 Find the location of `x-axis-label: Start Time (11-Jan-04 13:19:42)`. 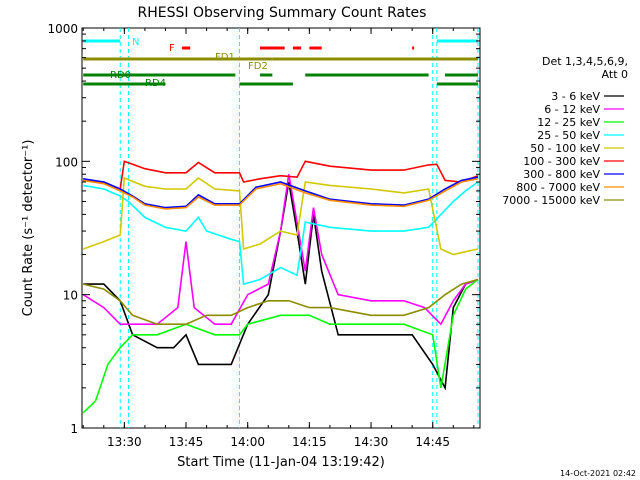

x-axis-label: Start Time (11-Jan-04 13:19:42) is located at coordinates (281, 462).